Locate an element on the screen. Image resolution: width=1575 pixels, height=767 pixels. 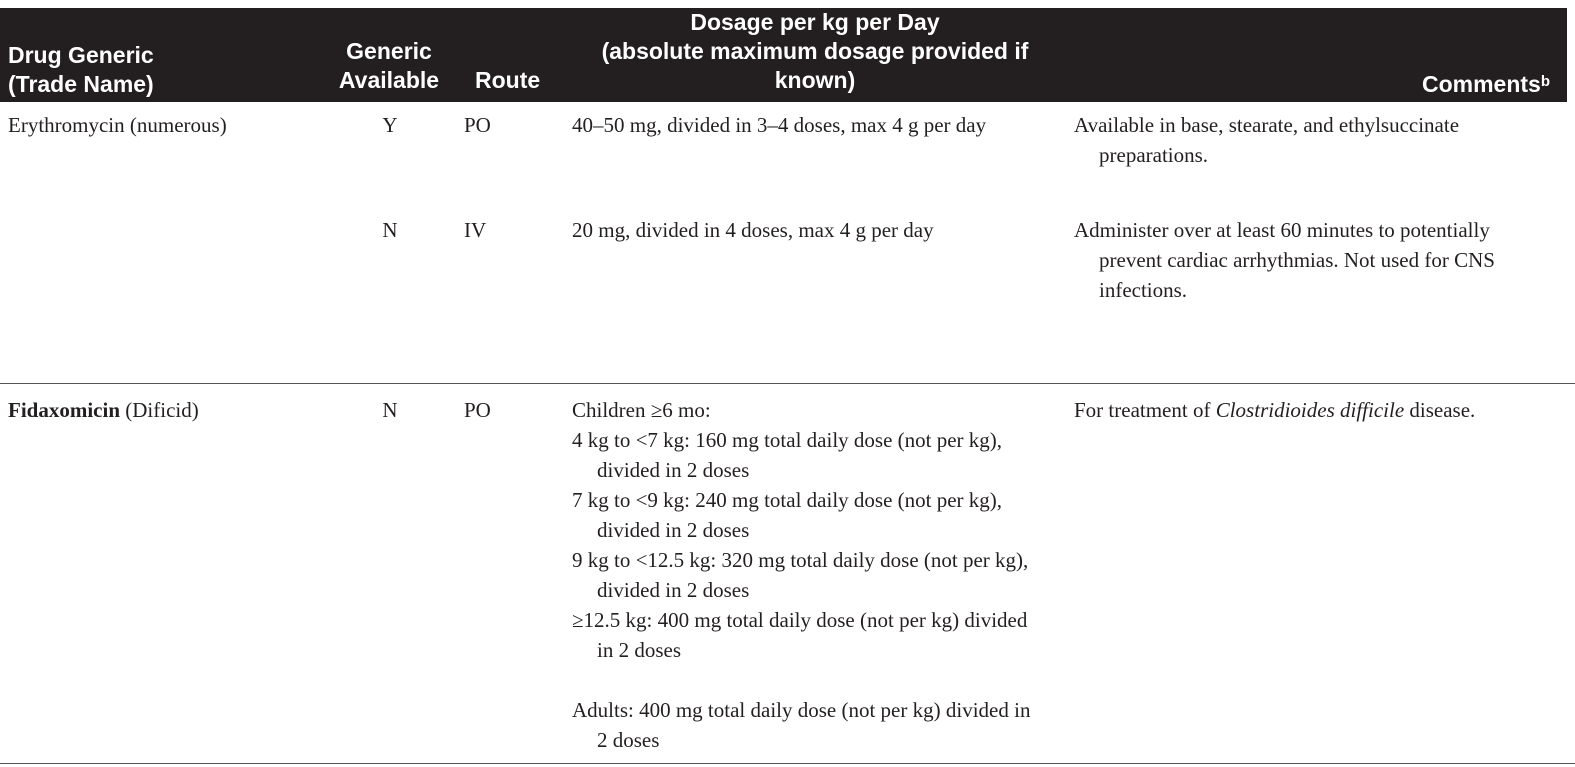
drug-cell: Fidaxomicin (Dificid) is located at coordinates (163, 410).